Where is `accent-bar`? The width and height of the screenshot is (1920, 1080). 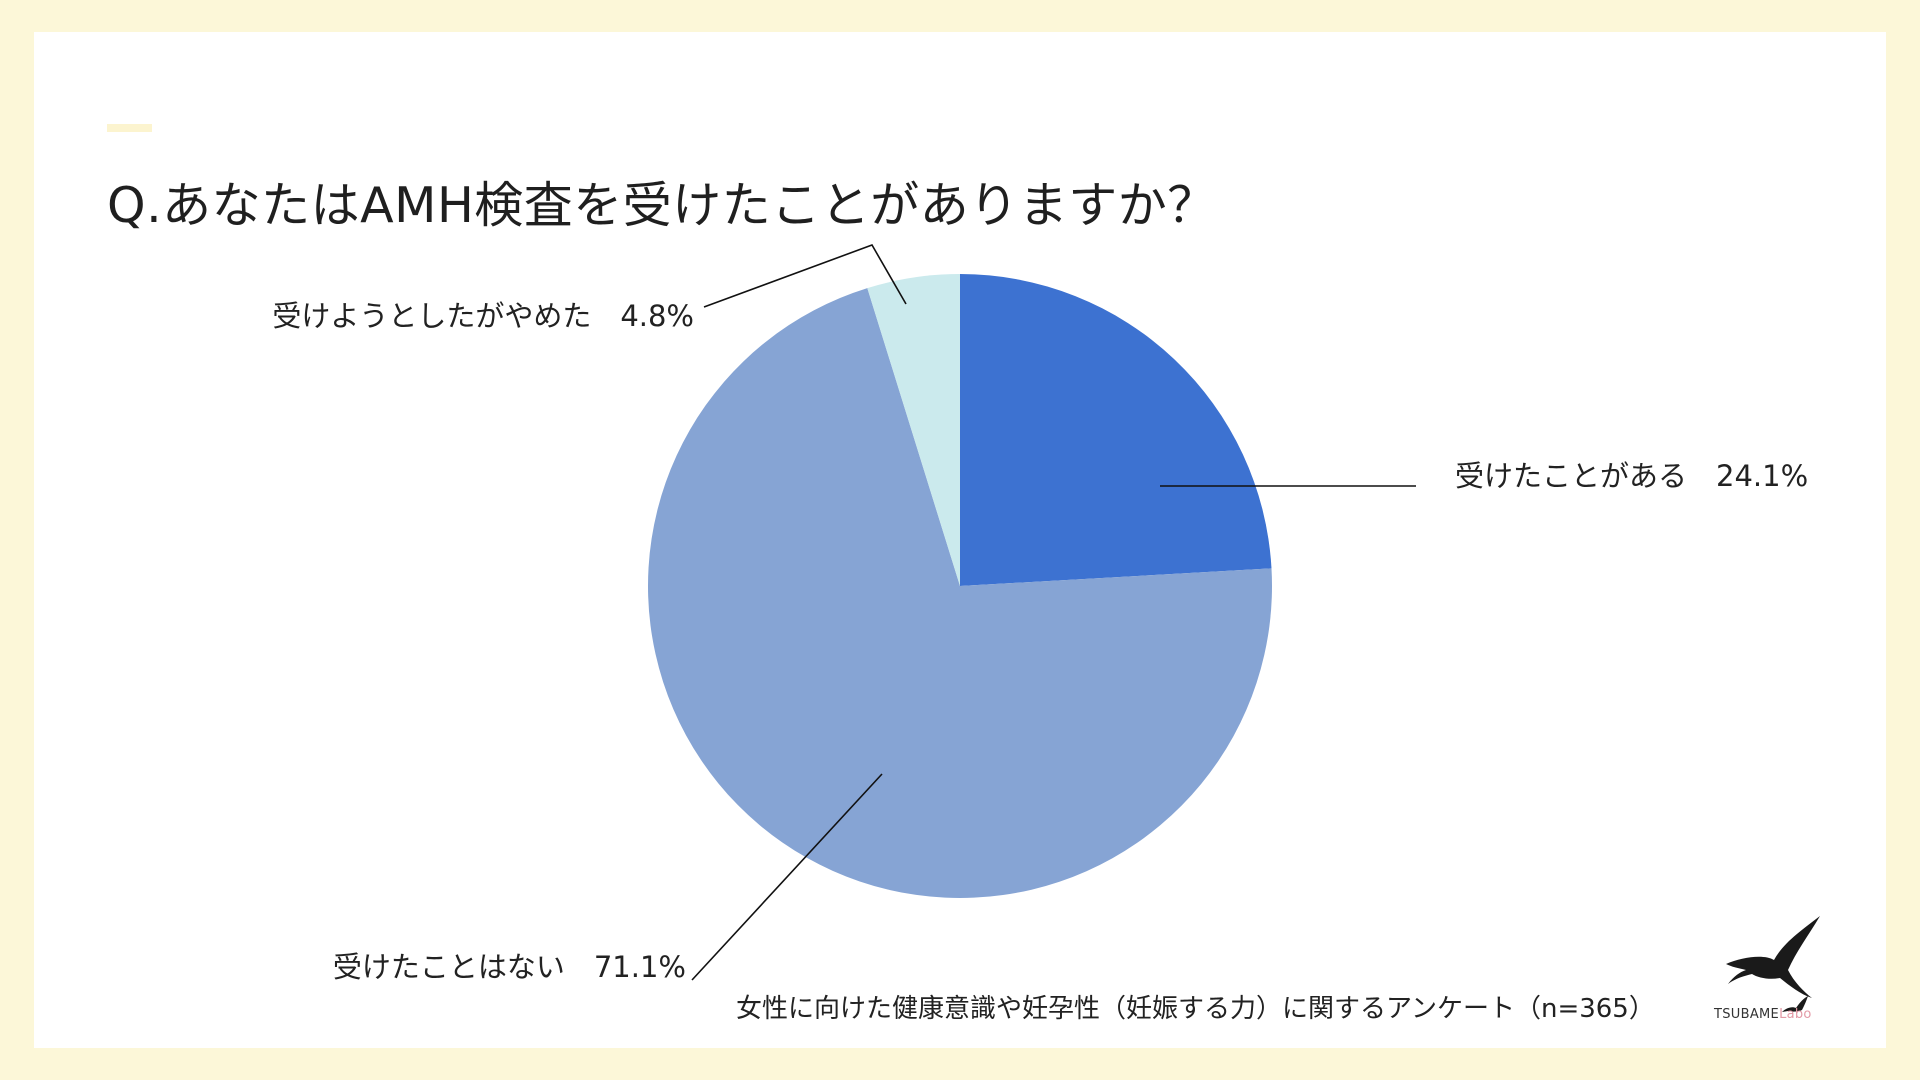
accent-bar is located at coordinates (129, 128).